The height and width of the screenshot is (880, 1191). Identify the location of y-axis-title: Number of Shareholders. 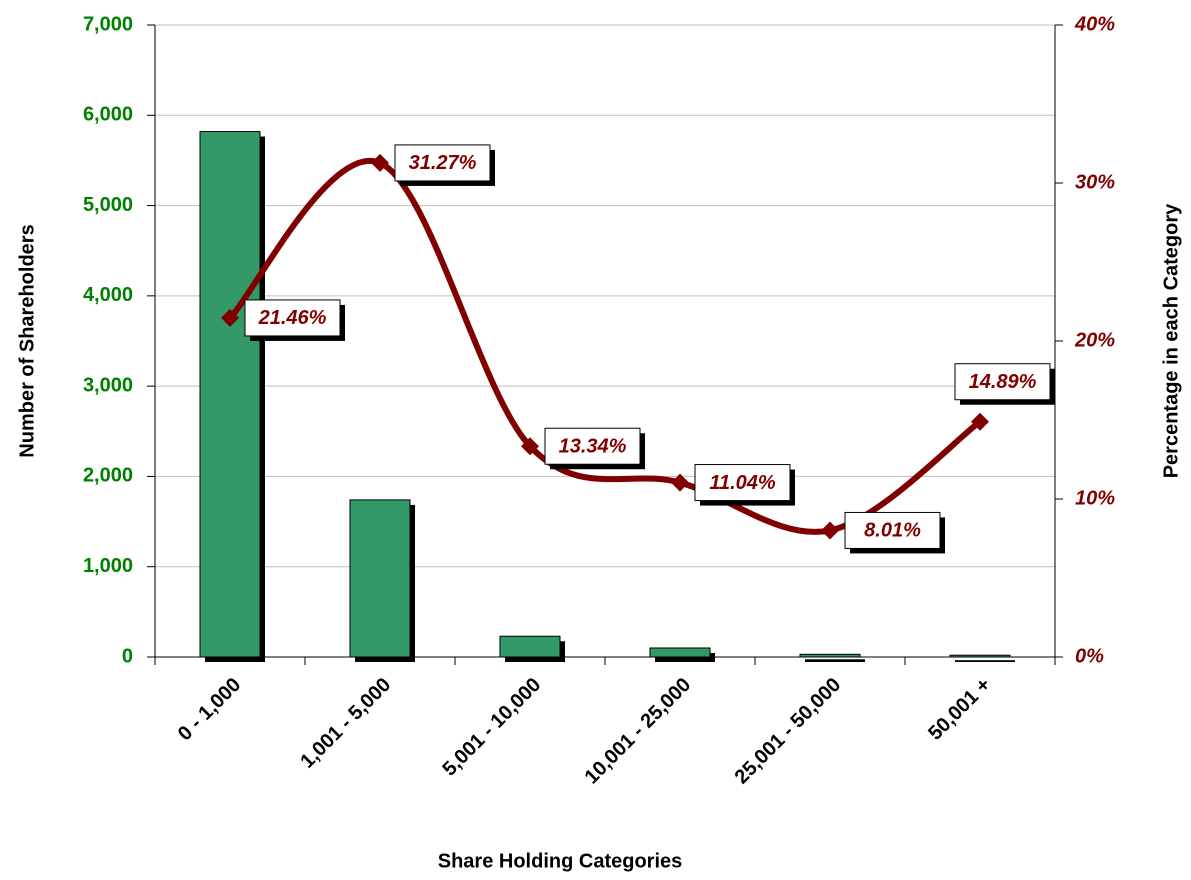
(27, 340).